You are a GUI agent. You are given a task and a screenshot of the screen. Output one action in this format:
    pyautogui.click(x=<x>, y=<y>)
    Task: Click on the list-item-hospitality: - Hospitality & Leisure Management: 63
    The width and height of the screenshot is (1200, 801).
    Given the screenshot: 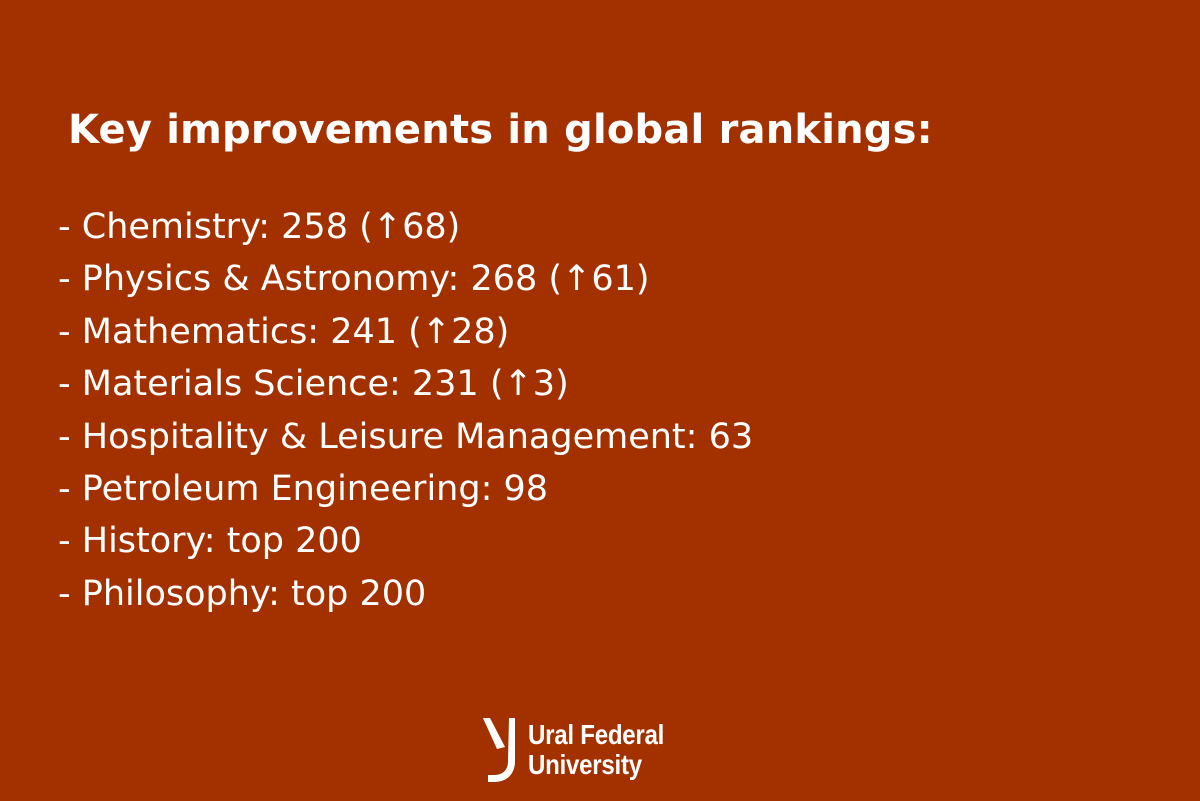 What is the action you would take?
    pyautogui.click(x=406, y=436)
    